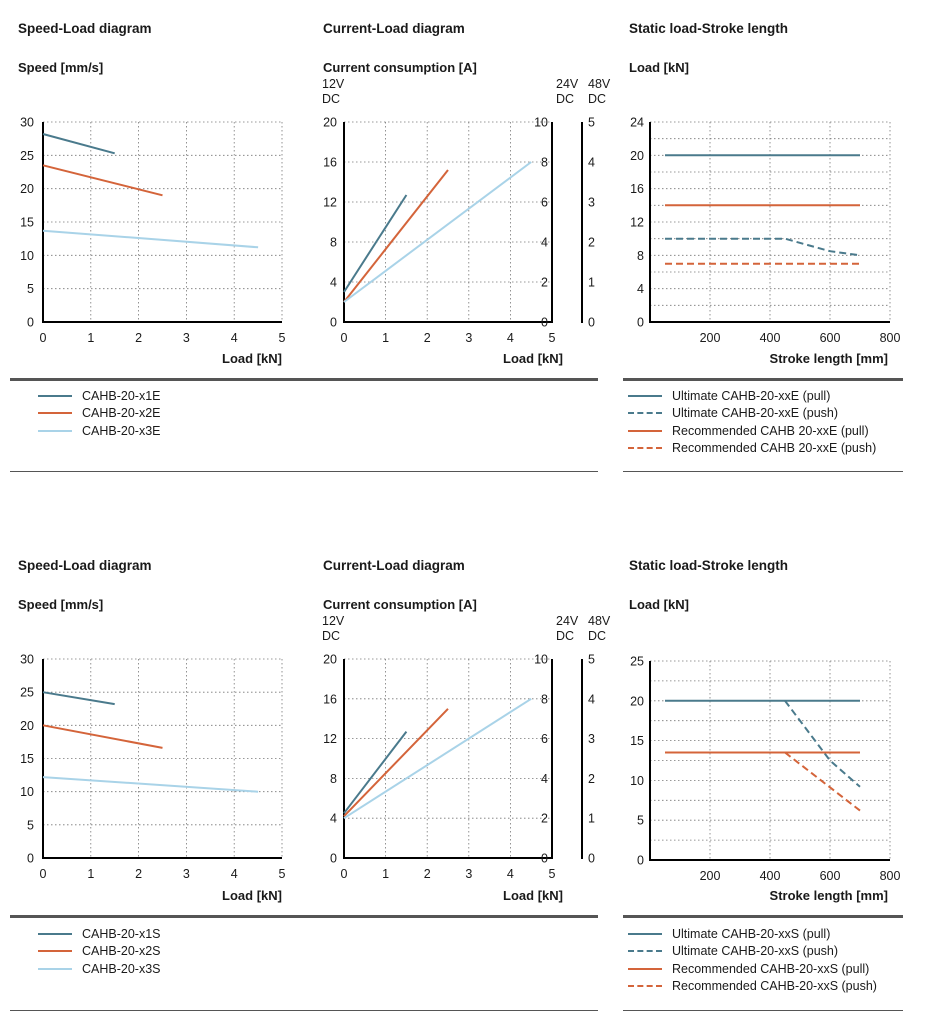 The image size is (943, 1024). What do you see at coordinates (400, 604) in the screenshot?
I see `current-y-label: Current consumption [A]` at bounding box center [400, 604].